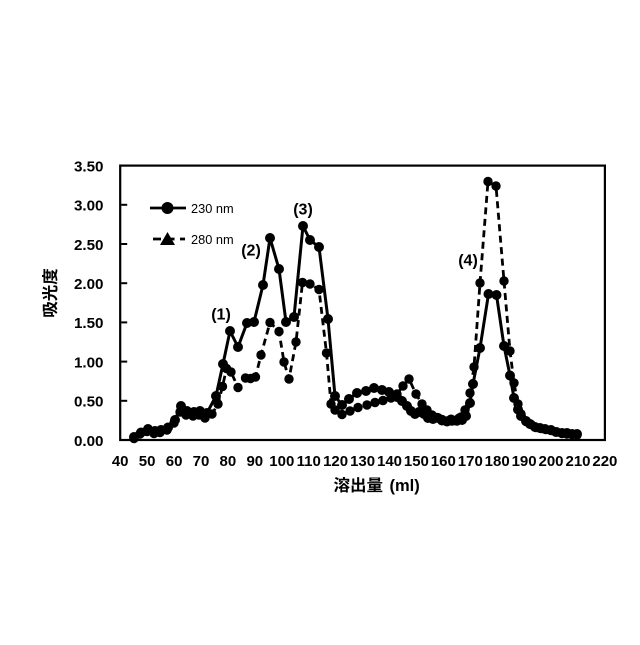  What do you see at coordinates (89, 323) in the screenshot?
I see `svg-text: 1.50` at bounding box center [89, 323].